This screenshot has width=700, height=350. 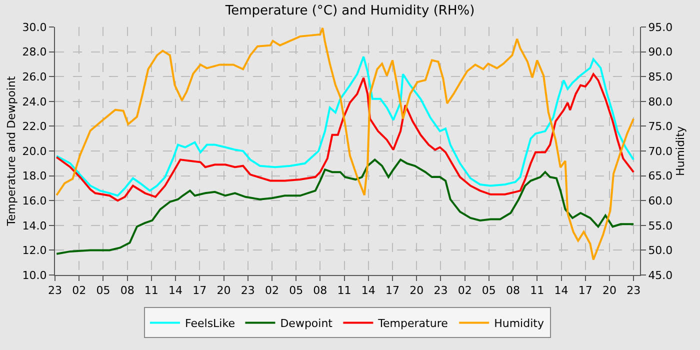 I want to click on y-axis-title: Temperature and Dewpoint, so click(x=11, y=151).